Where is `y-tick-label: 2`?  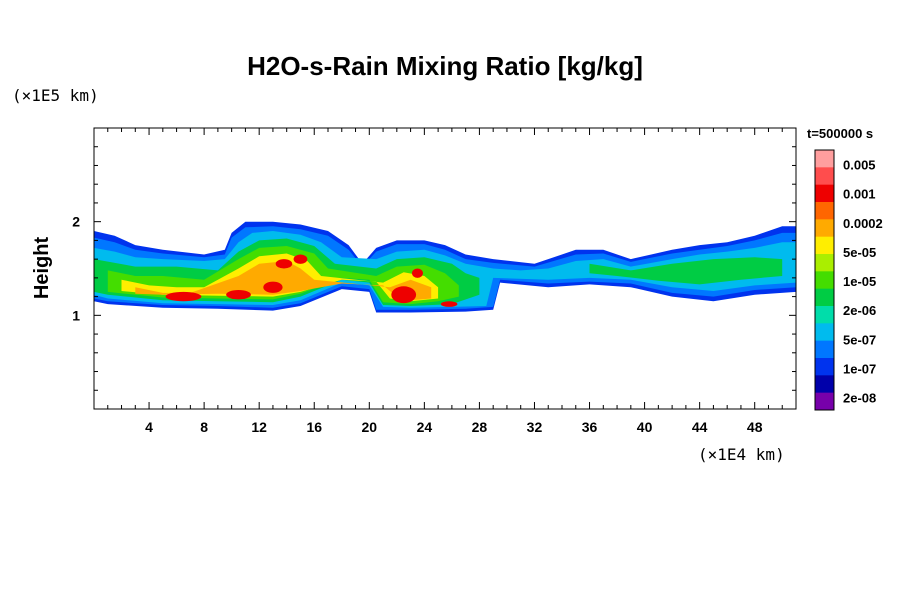 y-tick-label: 2 is located at coordinates (76, 222).